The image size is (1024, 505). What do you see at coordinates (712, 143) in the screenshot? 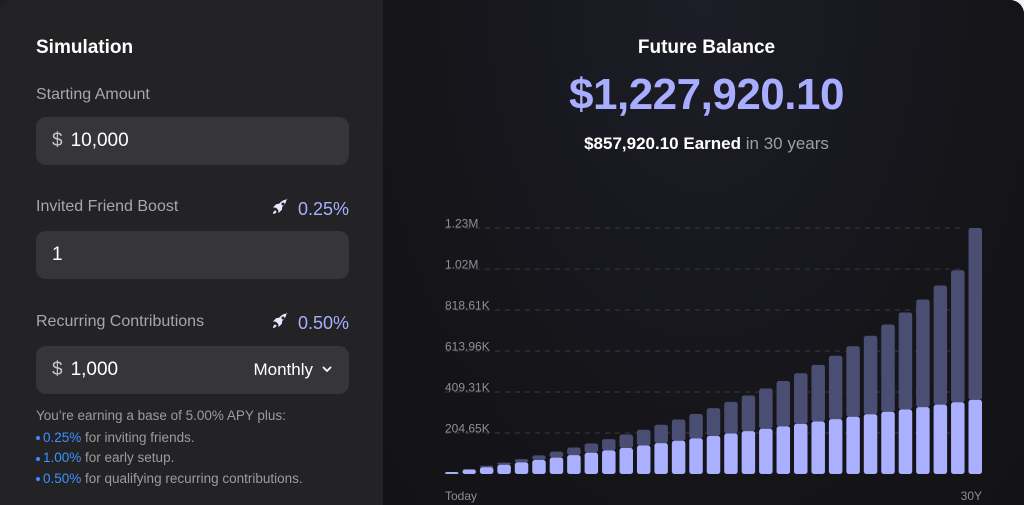
I see `earned-label: Earned` at bounding box center [712, 143].